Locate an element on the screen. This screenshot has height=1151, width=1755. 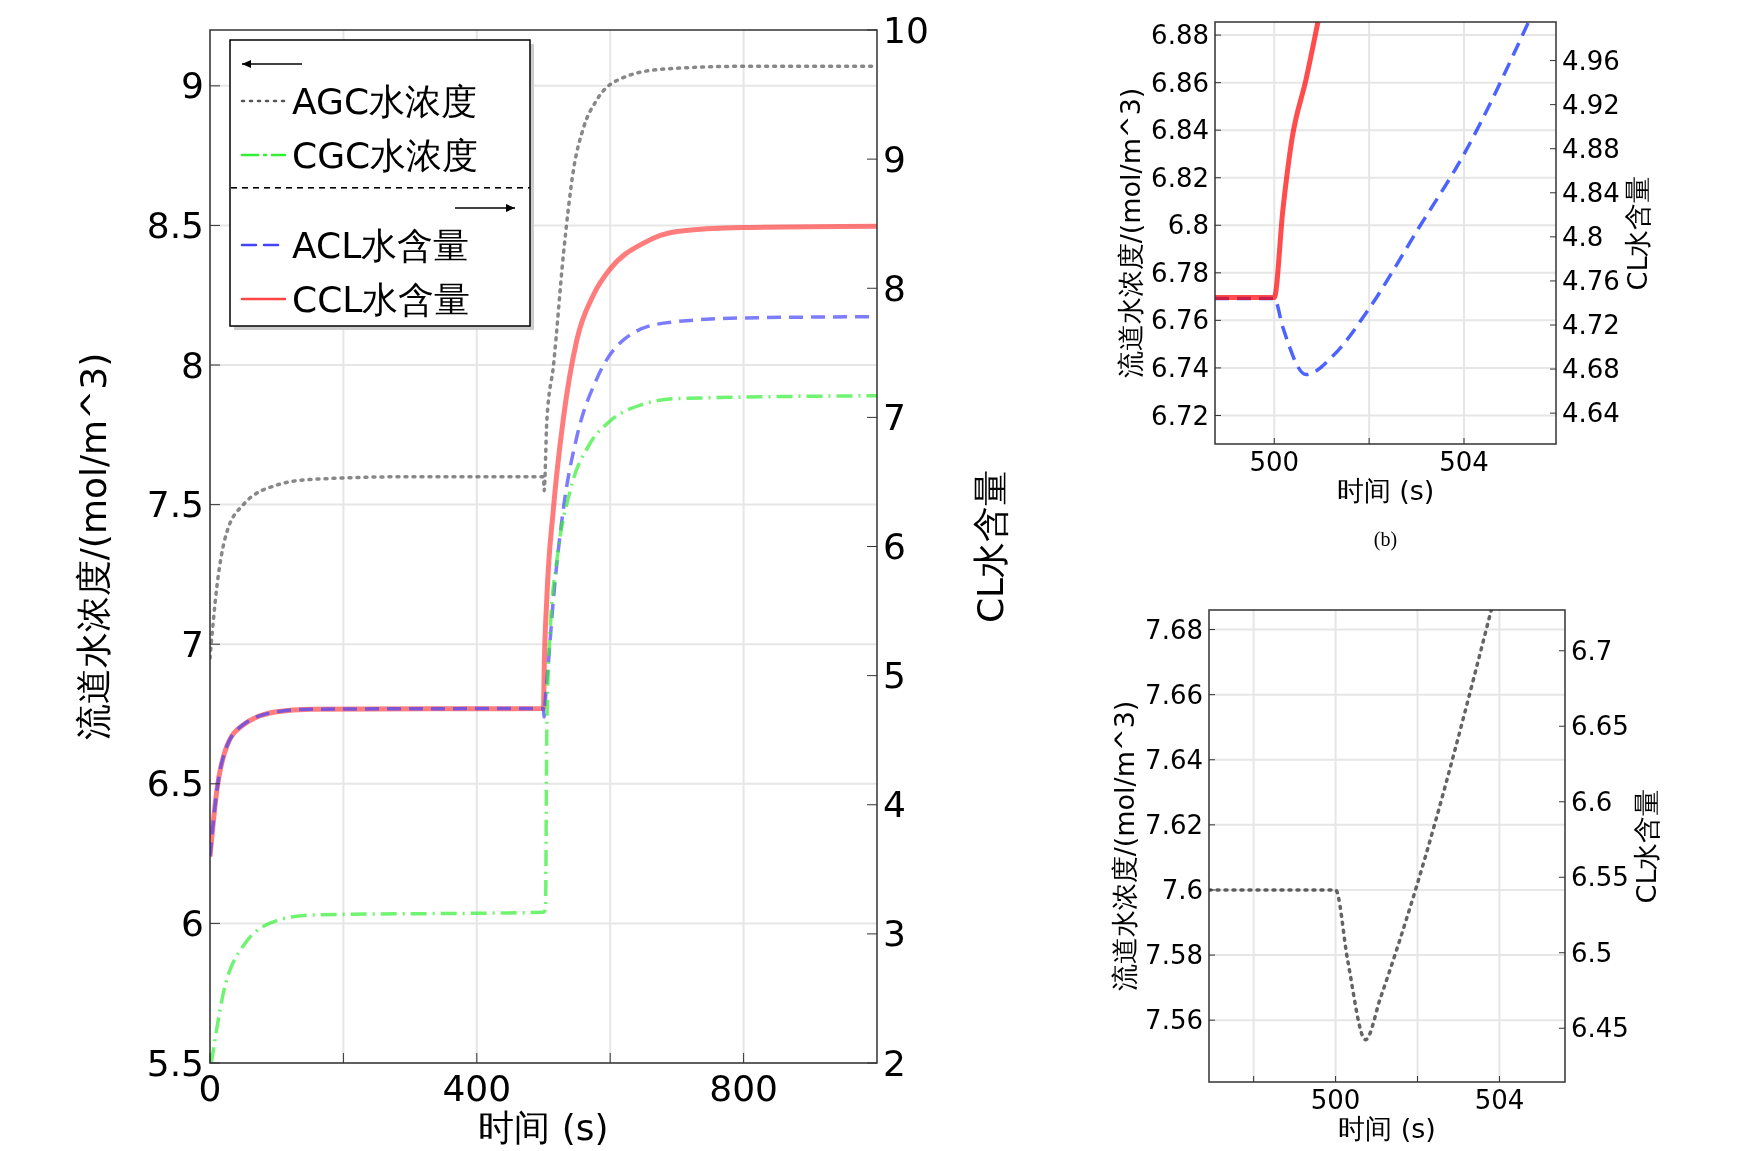
y2-tick-label: 10 is located at coordinates (906, 30).